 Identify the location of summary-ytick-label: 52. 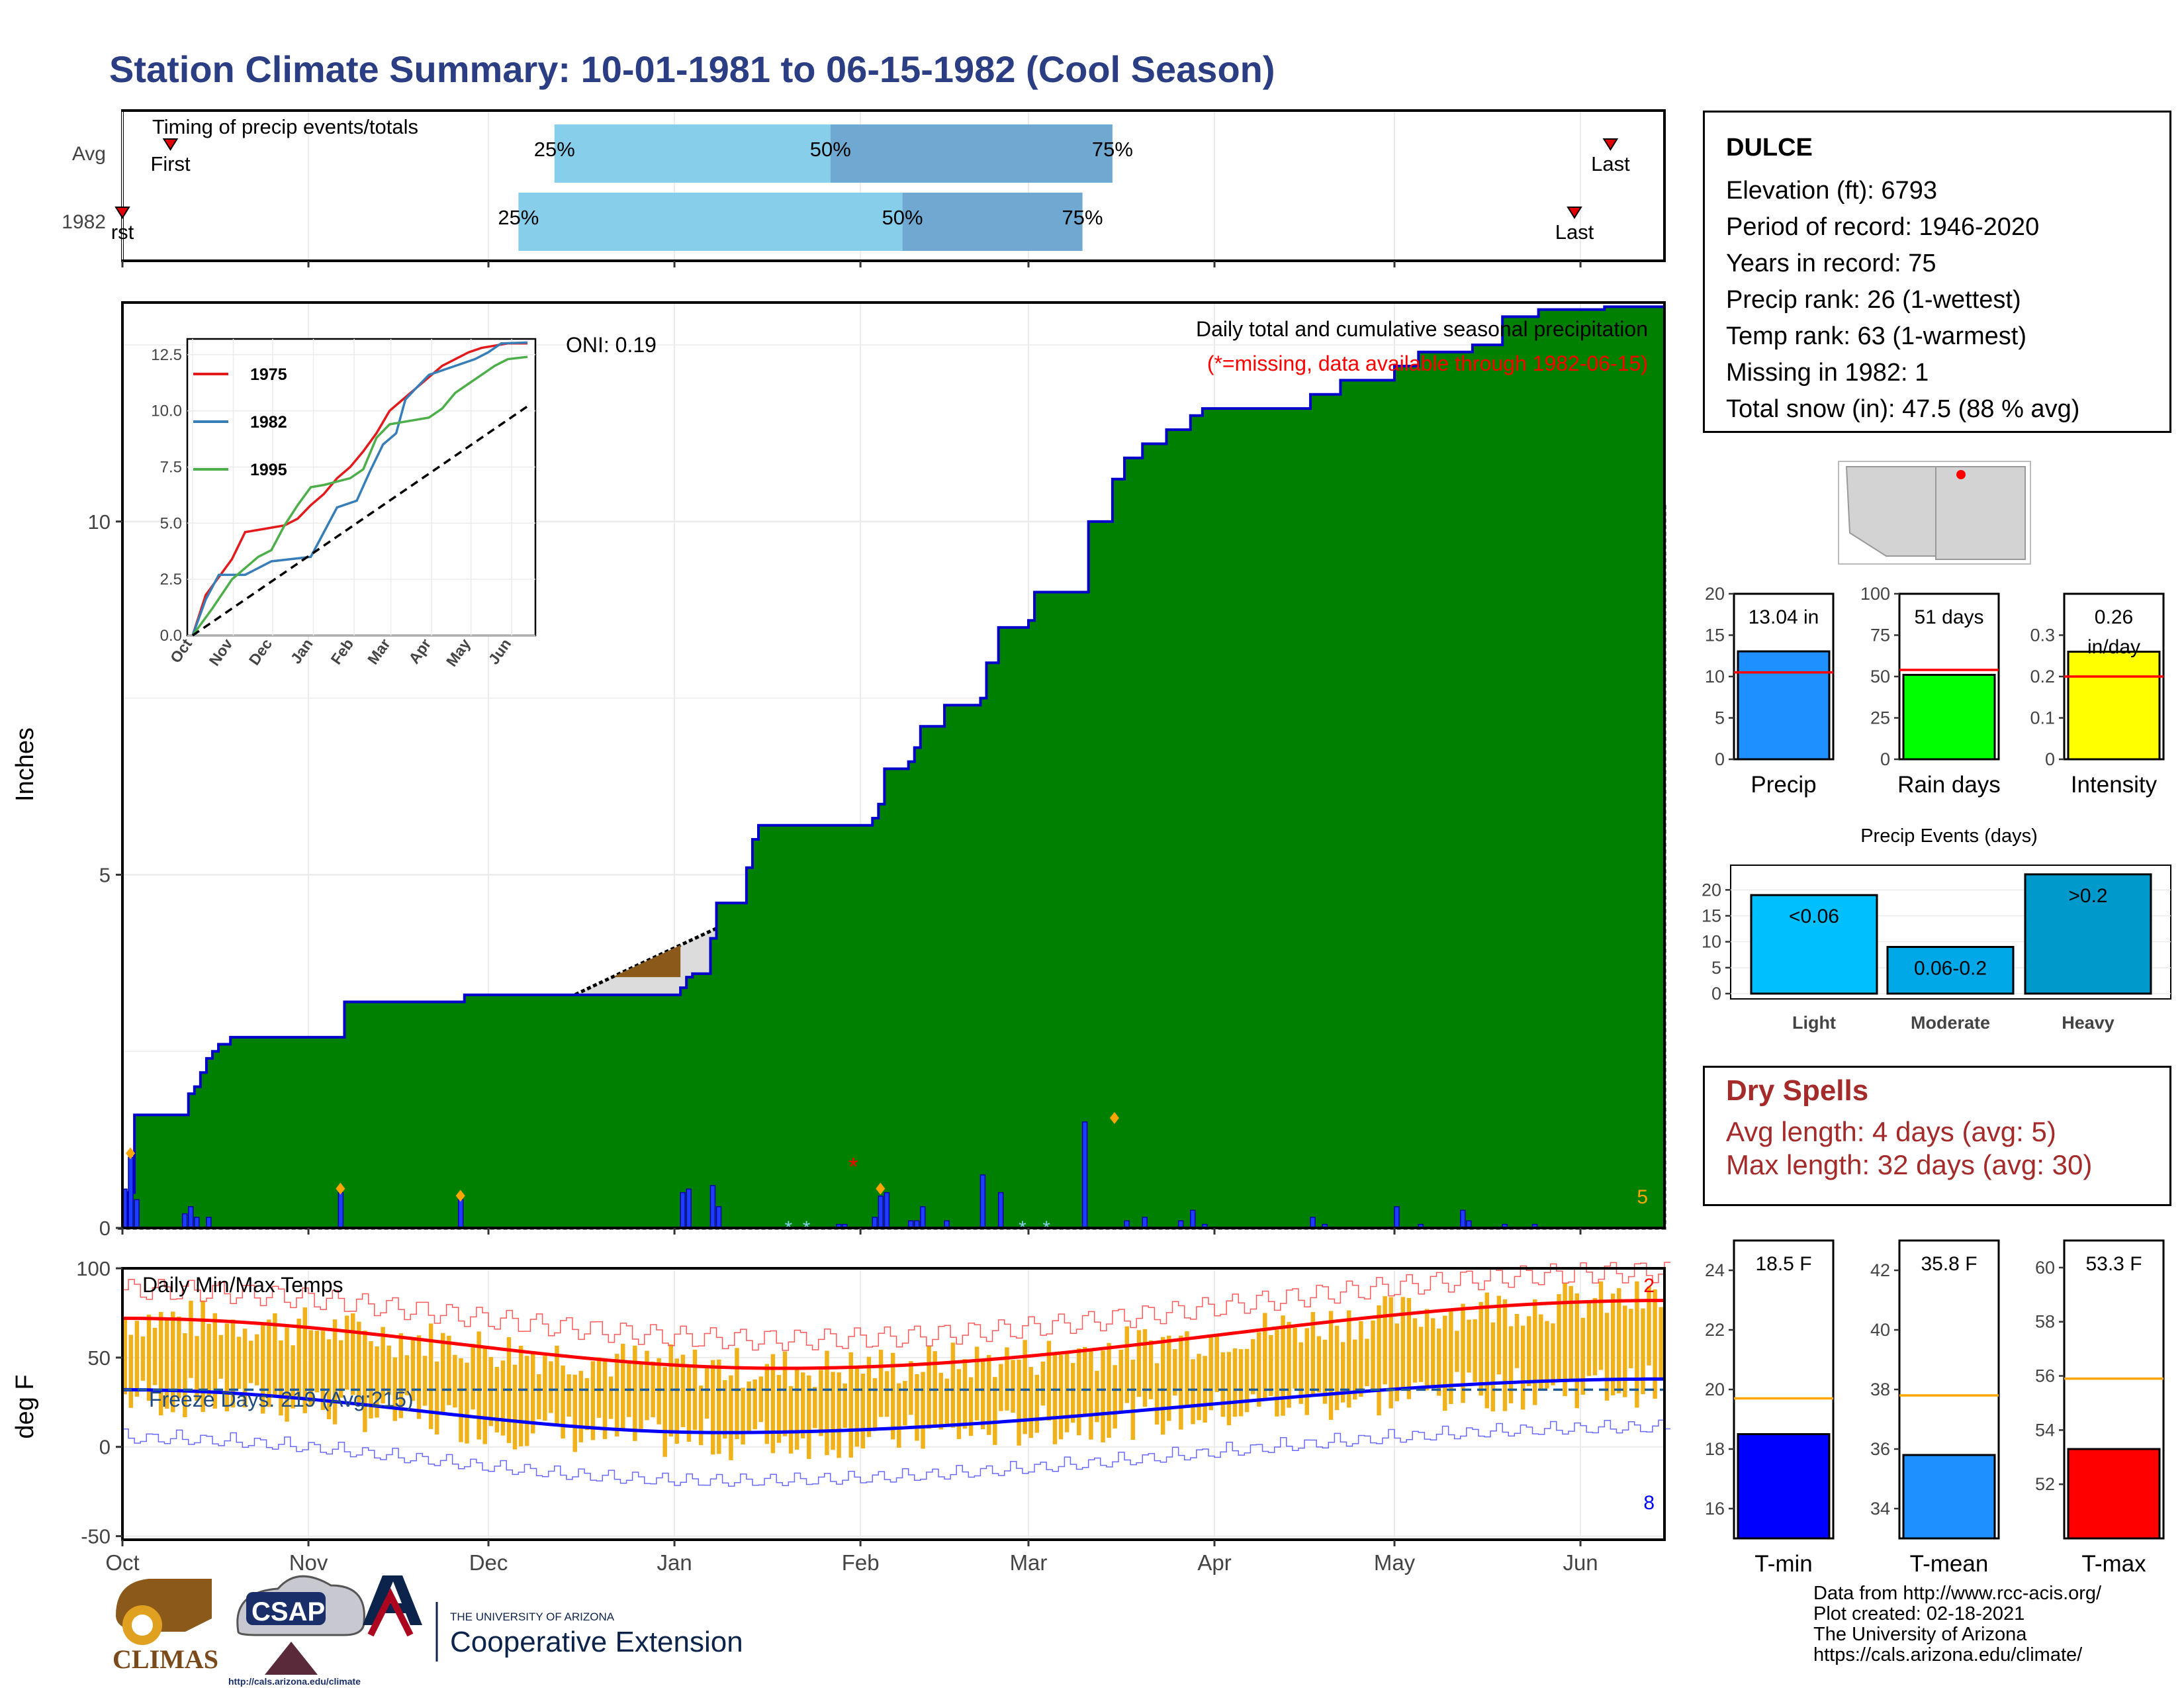
(2045, 1484).